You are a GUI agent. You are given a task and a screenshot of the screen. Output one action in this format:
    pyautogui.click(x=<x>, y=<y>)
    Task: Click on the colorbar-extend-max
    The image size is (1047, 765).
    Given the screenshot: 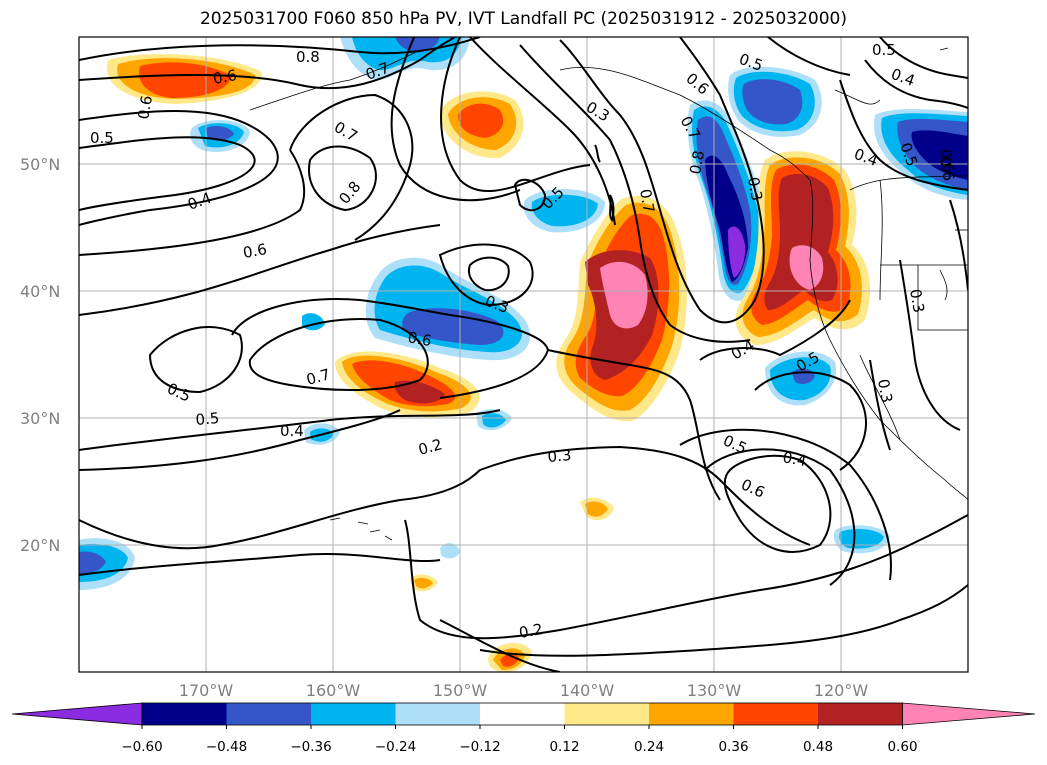 What is the action you would take?
    pyautogui.click(x=969, y=714)
    